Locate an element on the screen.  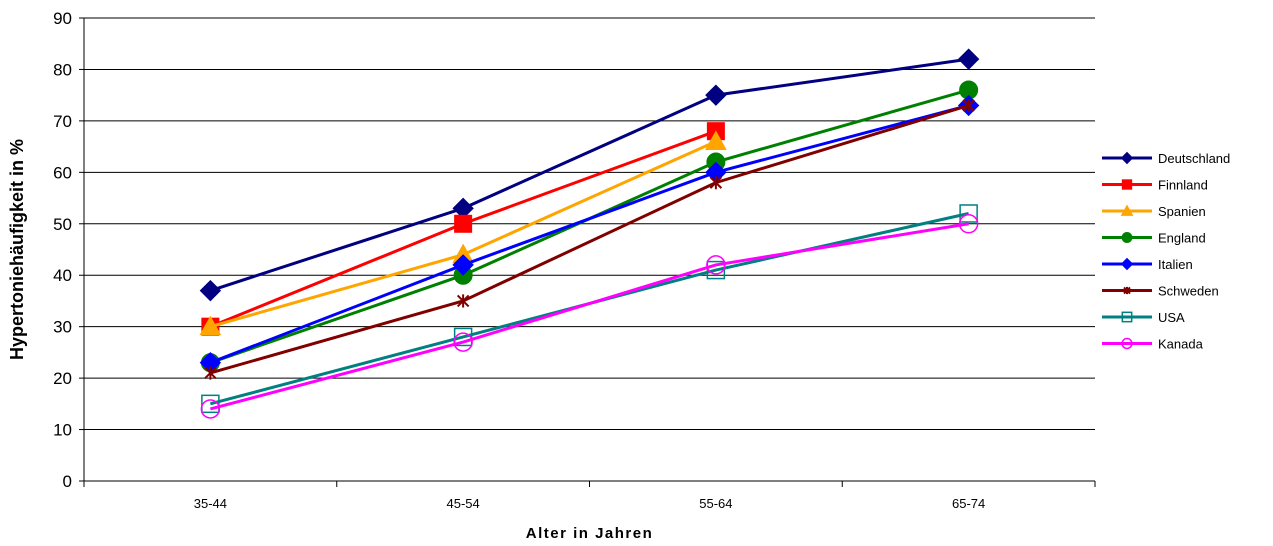
legend-item-kanada: Kanada is located at coordinates (1153, 344).